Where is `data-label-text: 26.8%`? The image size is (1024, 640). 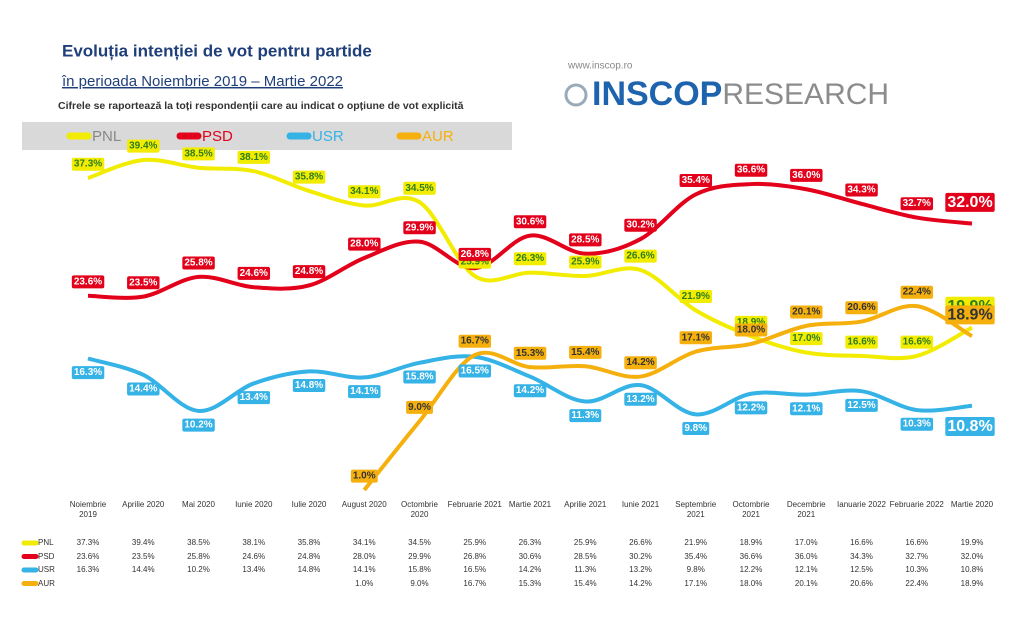
data-label-text: 26.8% is located at coordinates (475, 254).